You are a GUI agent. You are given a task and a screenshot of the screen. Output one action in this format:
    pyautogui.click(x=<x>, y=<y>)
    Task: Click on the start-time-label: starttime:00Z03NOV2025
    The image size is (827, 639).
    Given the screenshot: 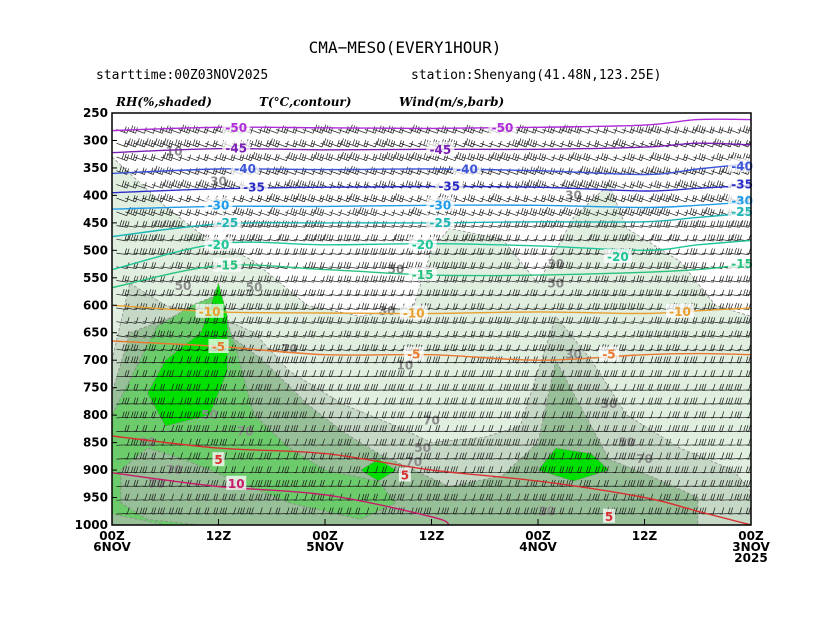 What is the action you would take?
    pyautogui.click(x=182, y=75)
    